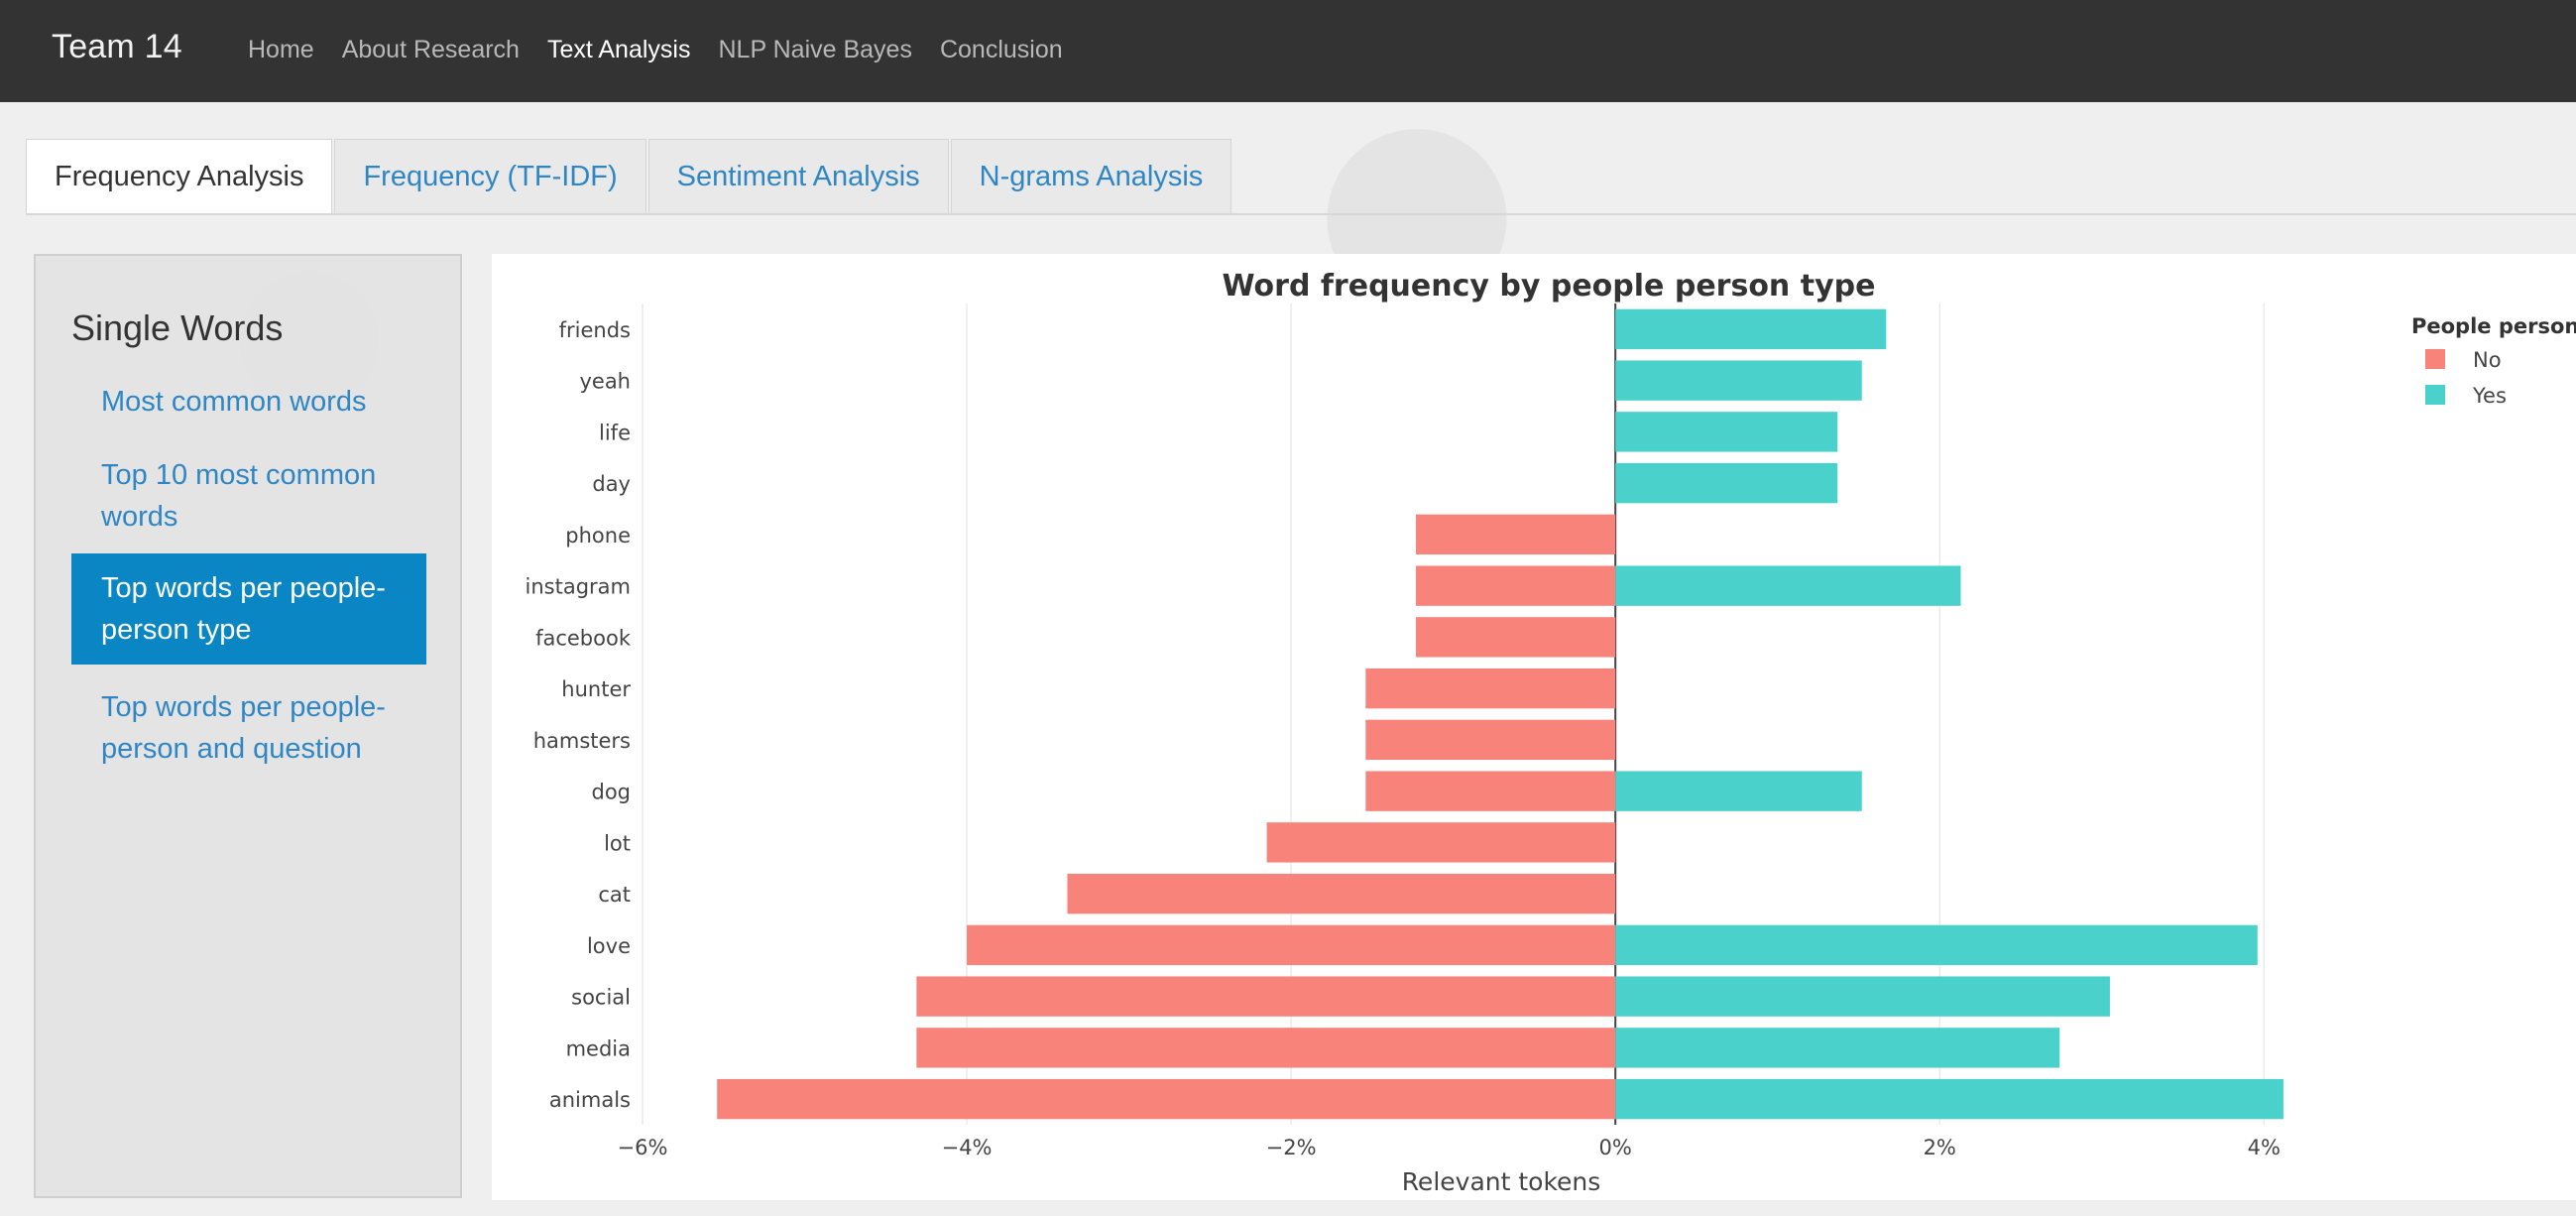 The width and height of the screenshot is (2576, 1216). I want to click on bar-yes-yeah, so click(1739, 380).